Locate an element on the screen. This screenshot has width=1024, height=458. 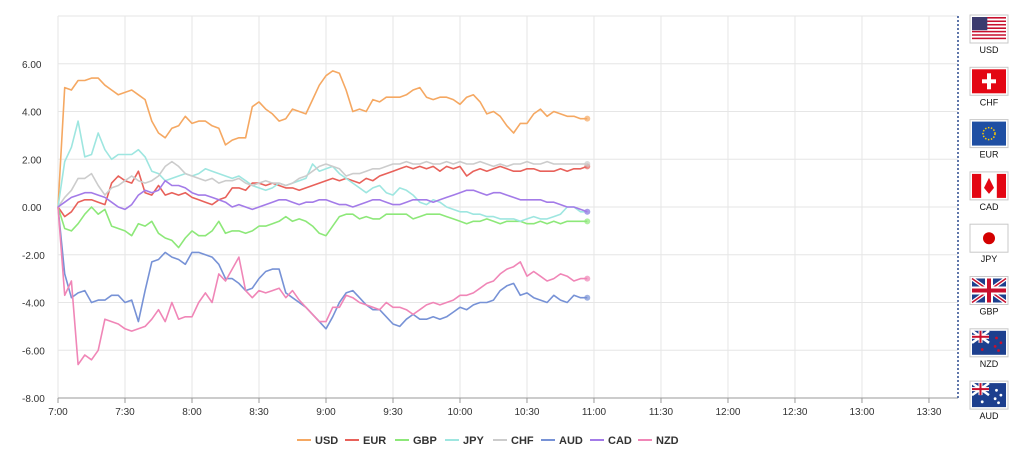
gb-flag-icon is located at coordinates (989, 290).